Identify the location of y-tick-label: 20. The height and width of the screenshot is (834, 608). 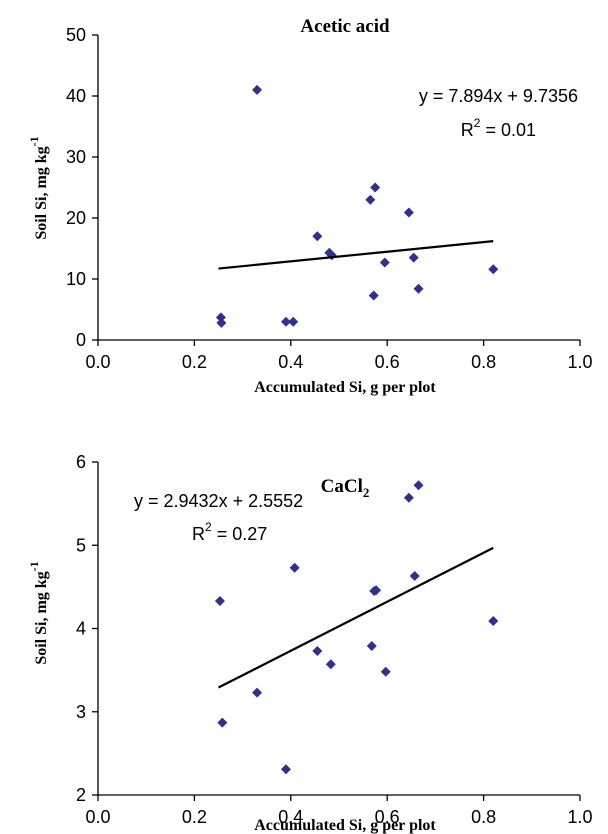
(76, 218).